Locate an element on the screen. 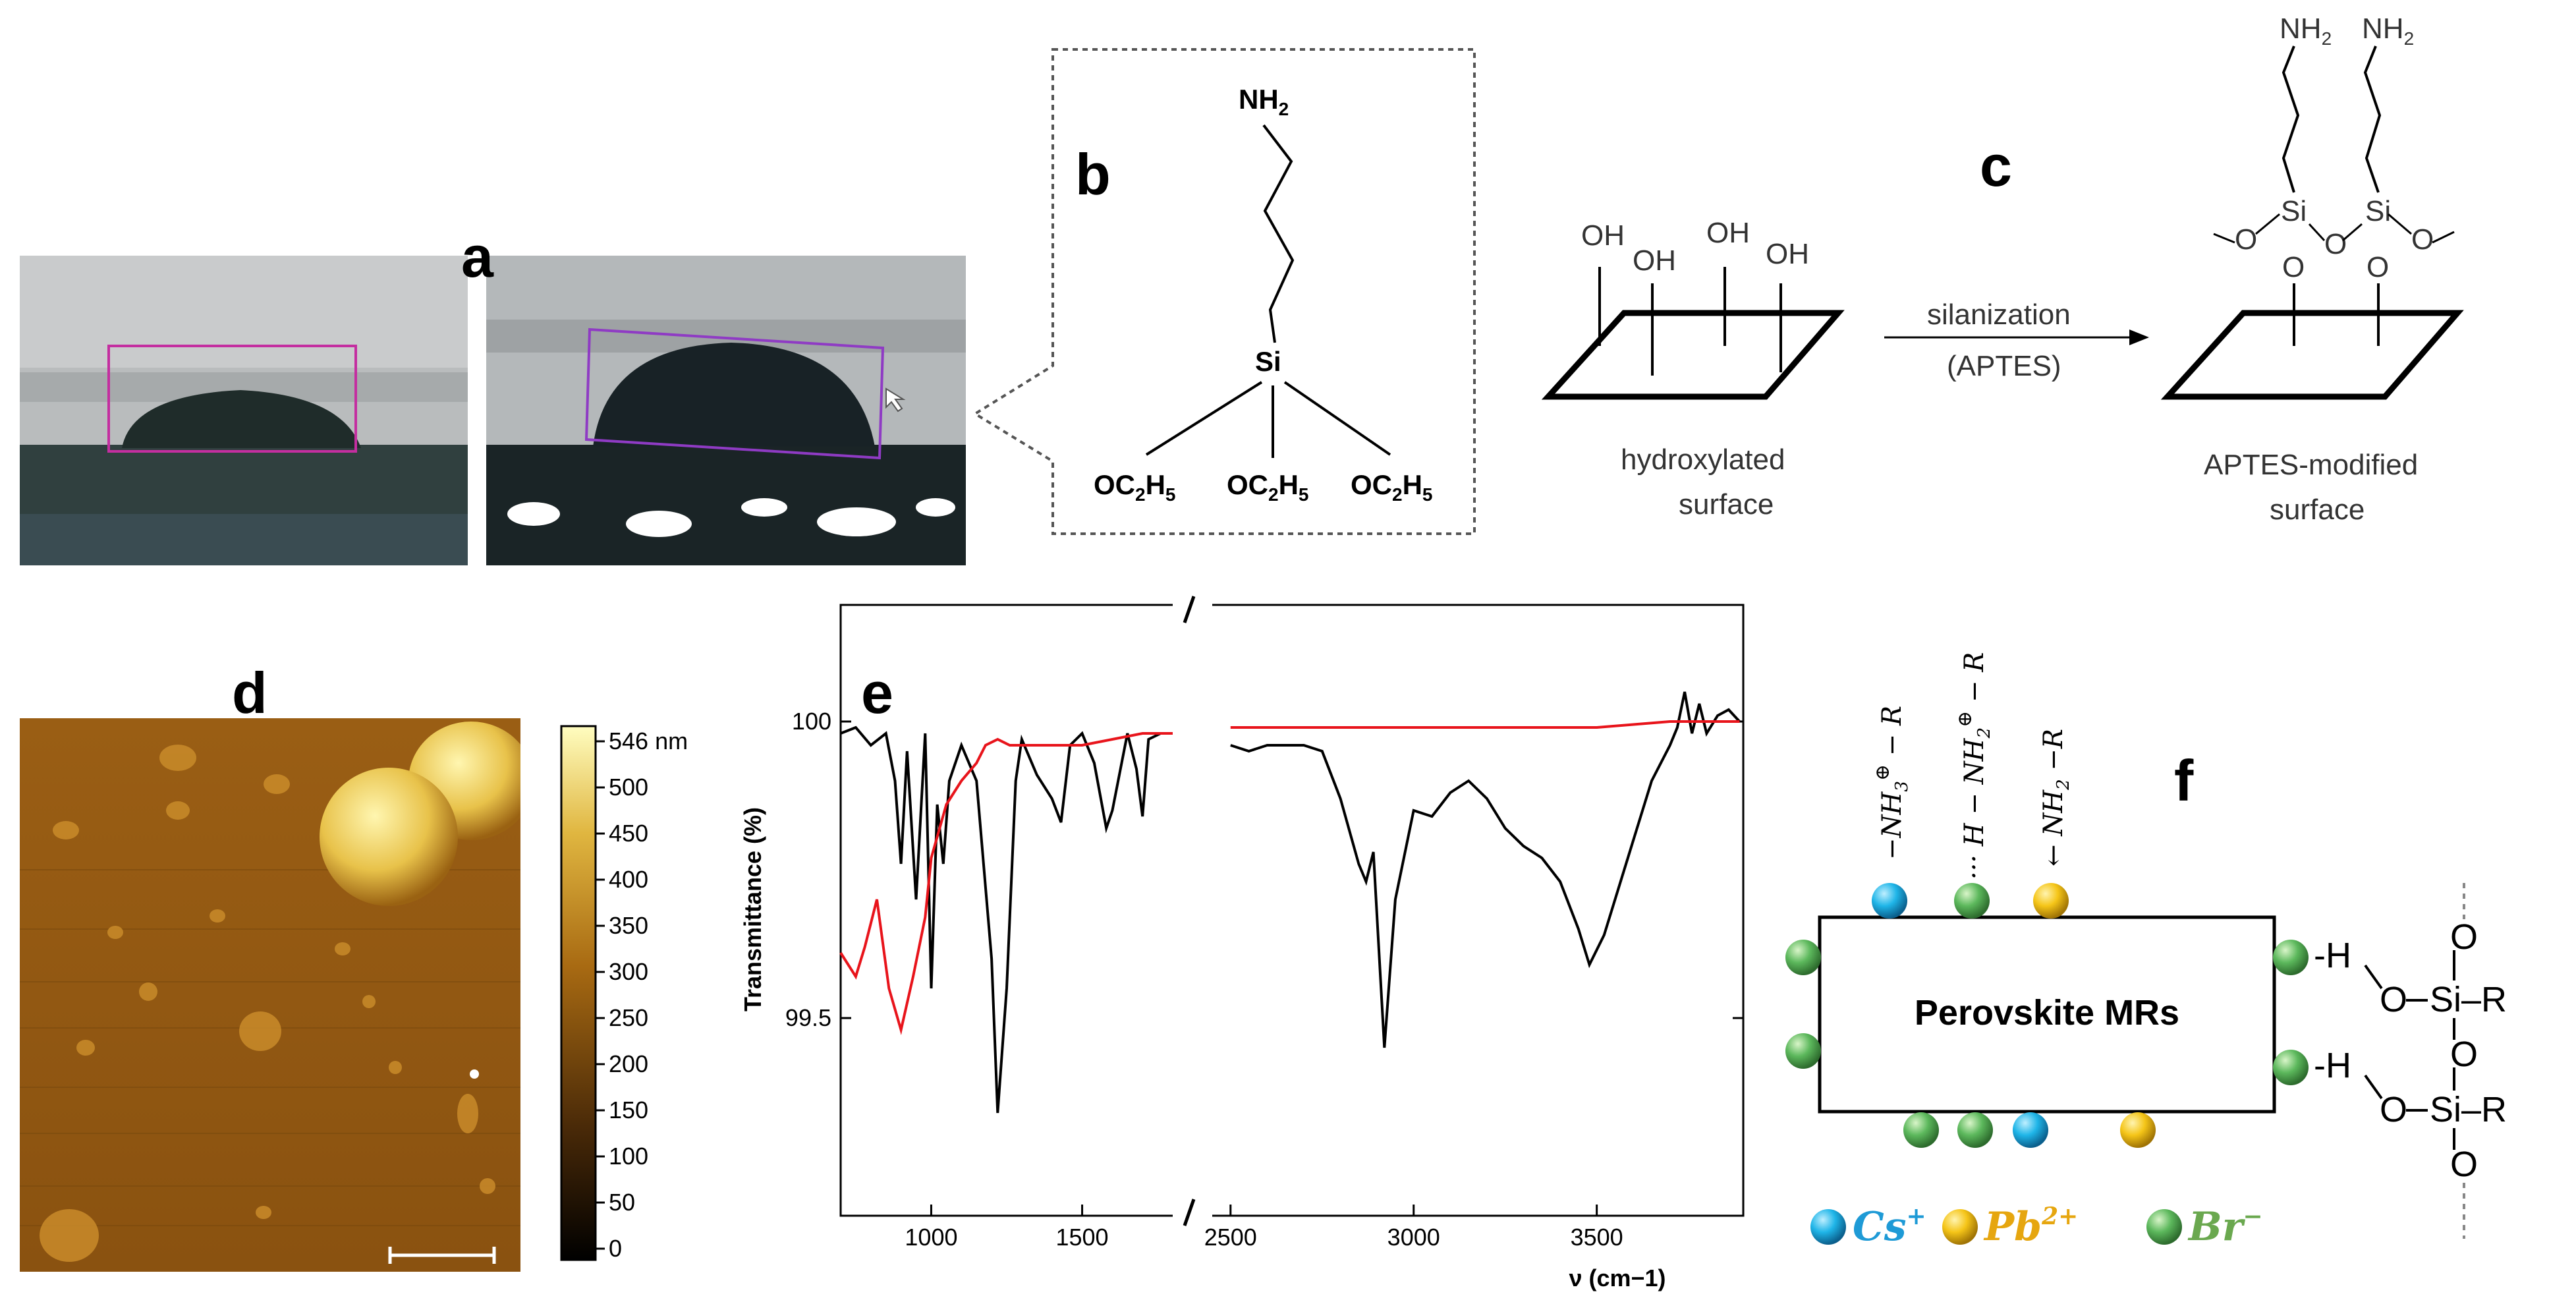 Image resolution: width=2576 pixels, height=1306 pixels. oh-3: OH is located at coordinates (1728, 233).